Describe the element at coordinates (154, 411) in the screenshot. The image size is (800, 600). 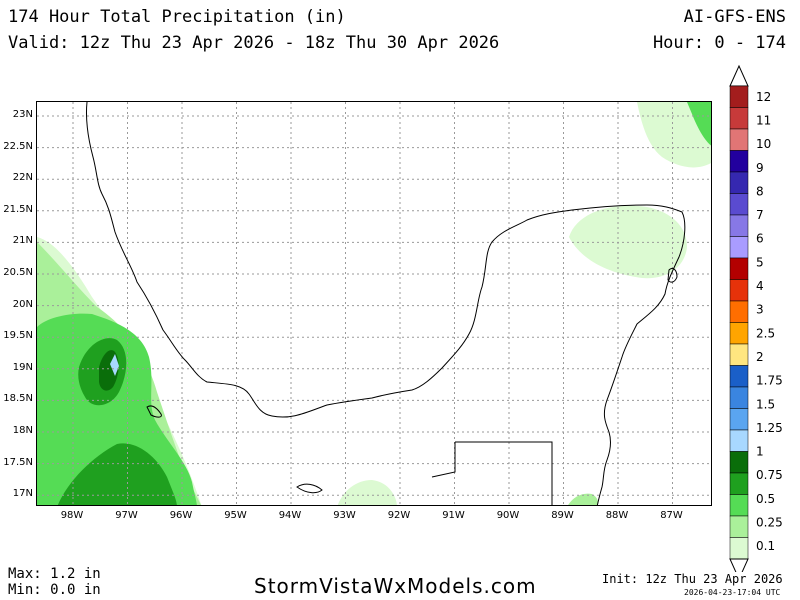
I see `gulf-island` at that location.